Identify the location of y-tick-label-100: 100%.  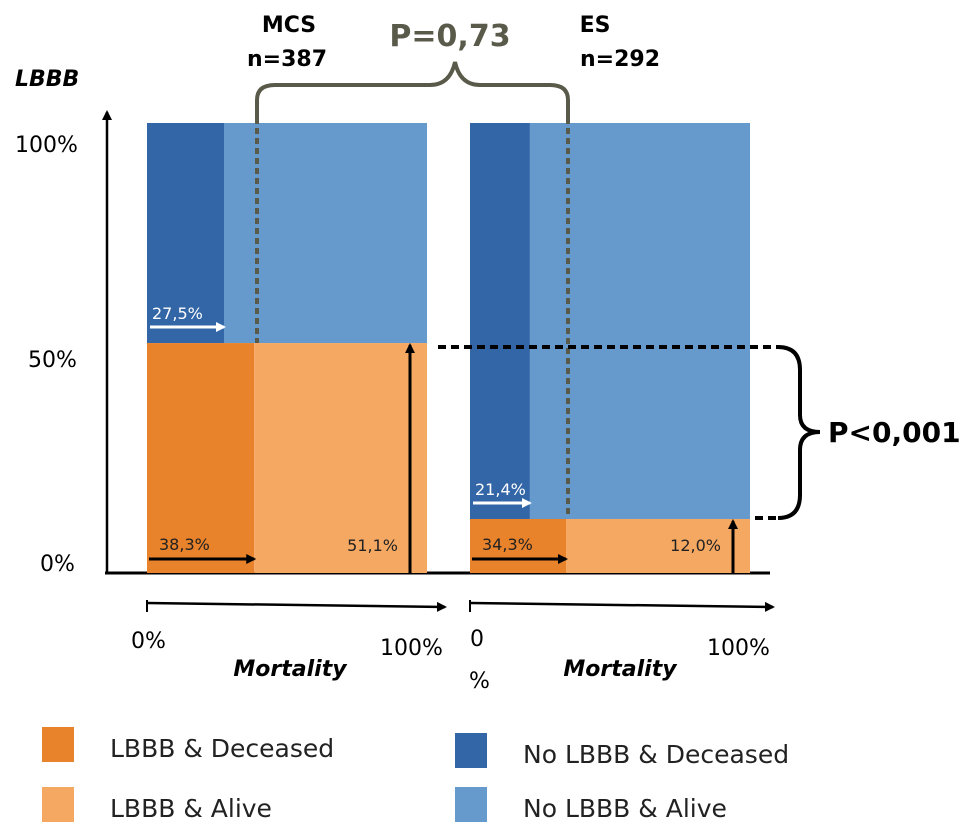
(46, 145).